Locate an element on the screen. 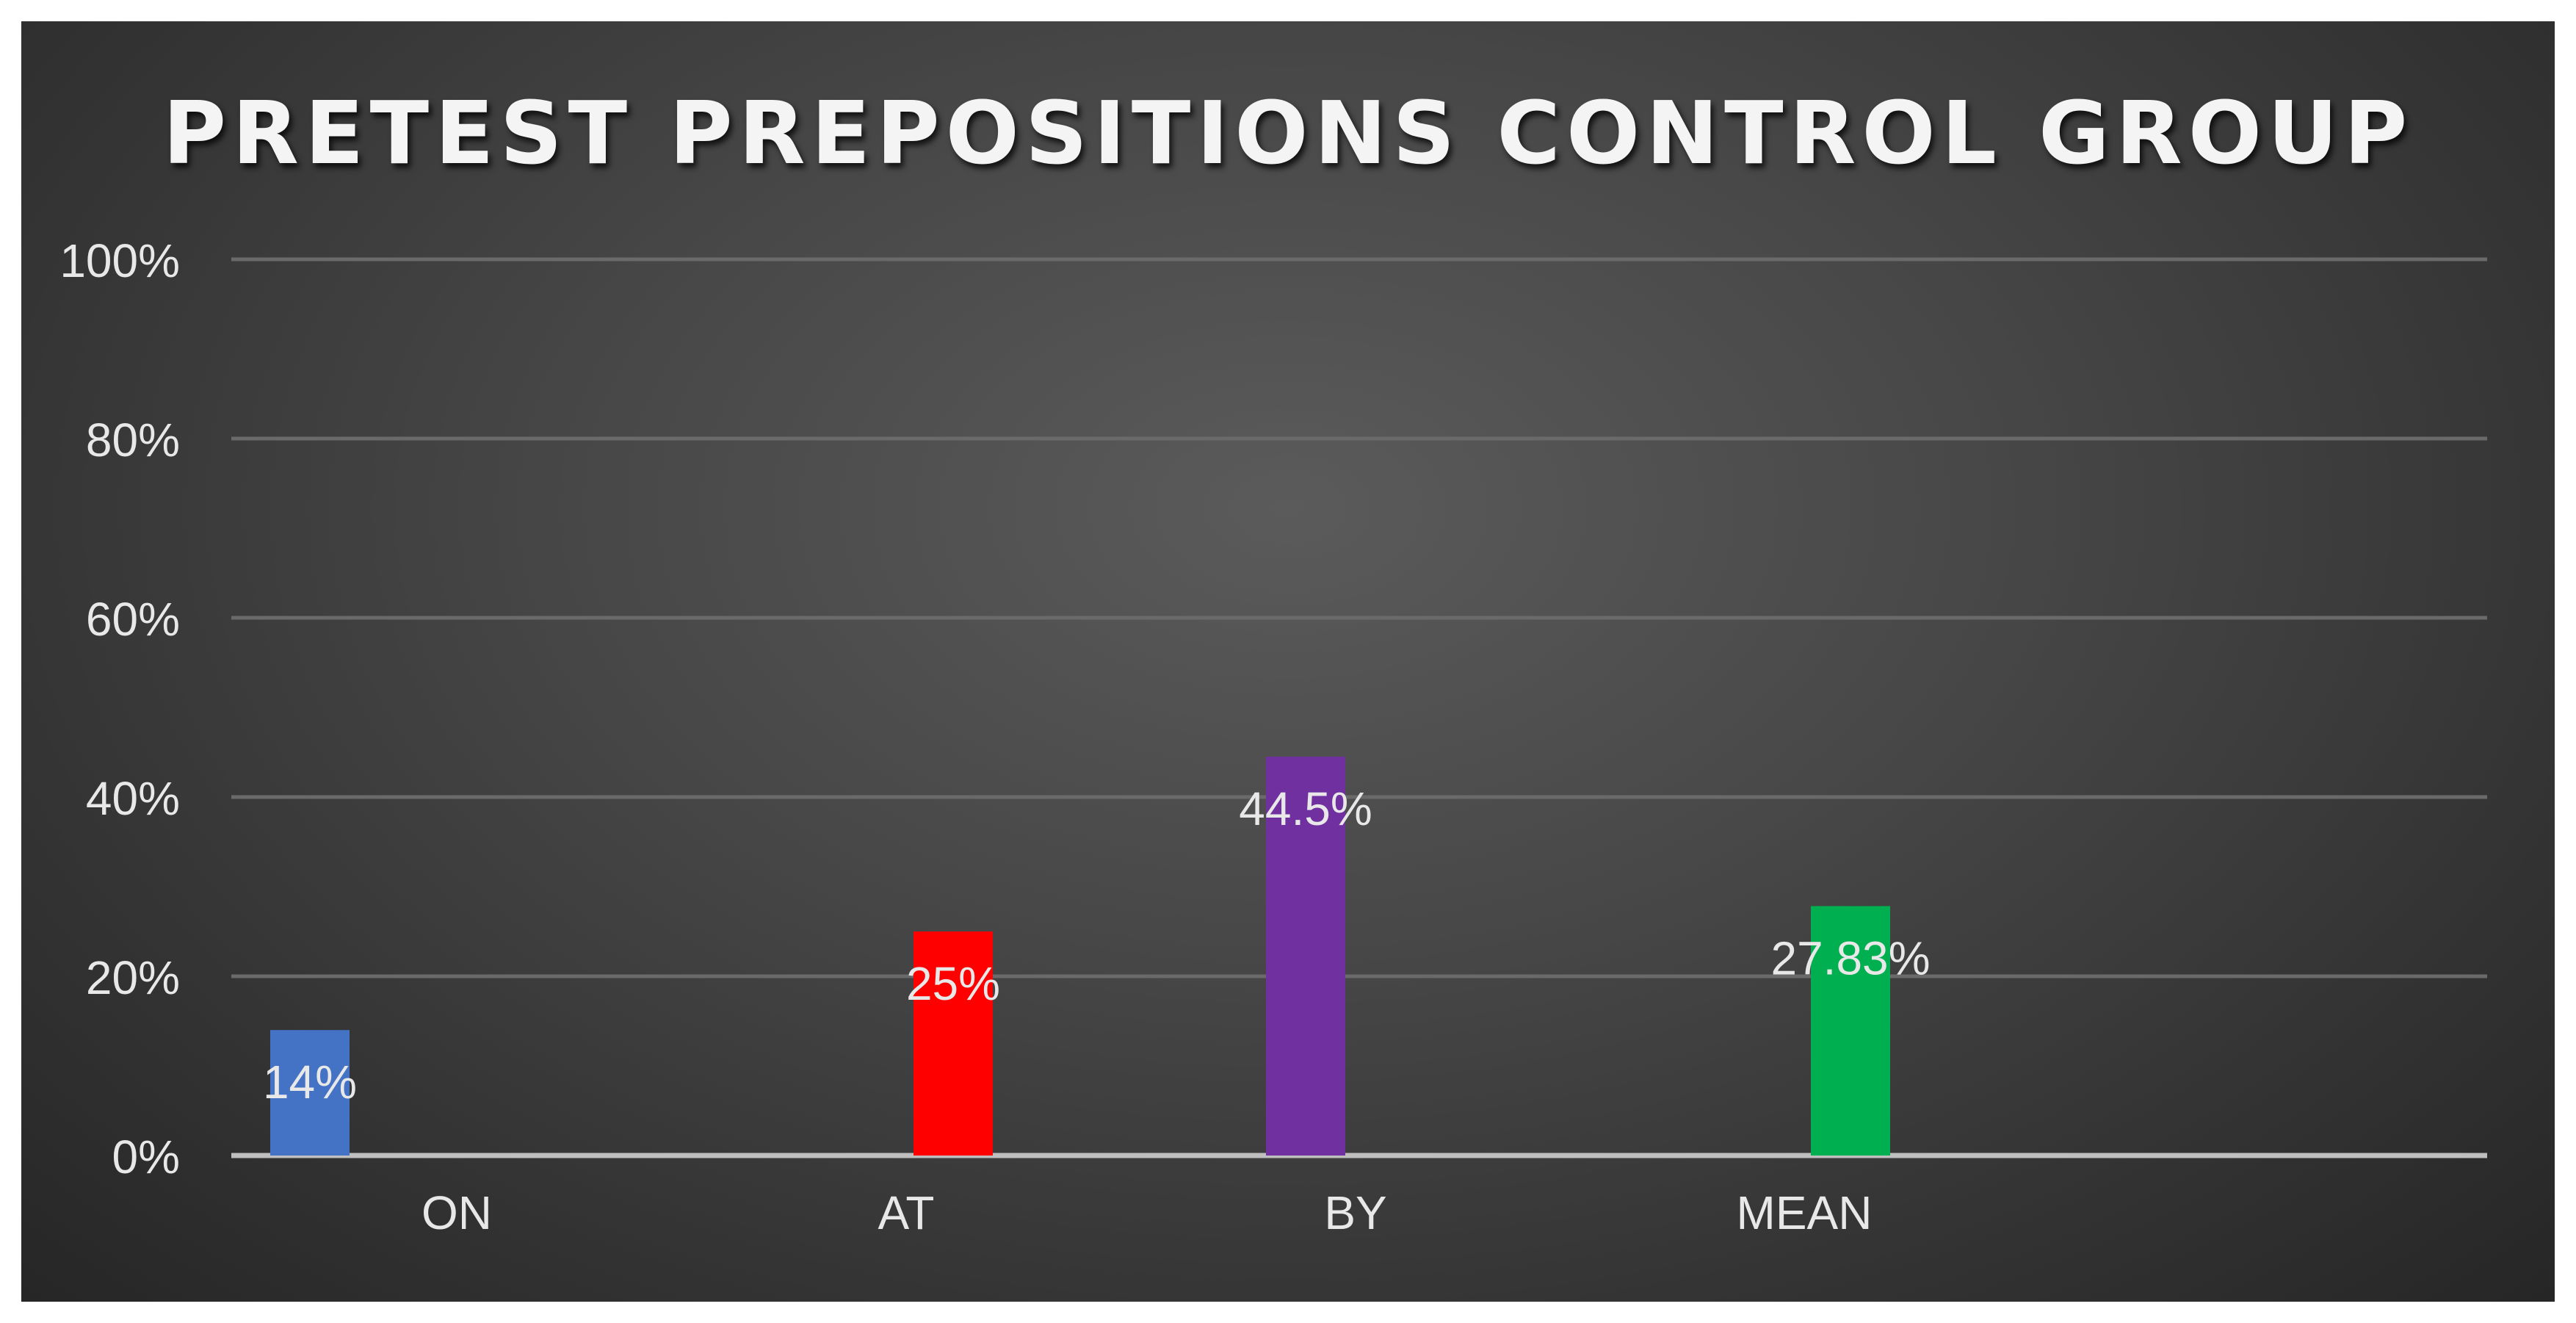 Image resolution: width=2576 pixels, height=1323 pixels. y-tick-label: 100% is located at coordinates (119, 260).